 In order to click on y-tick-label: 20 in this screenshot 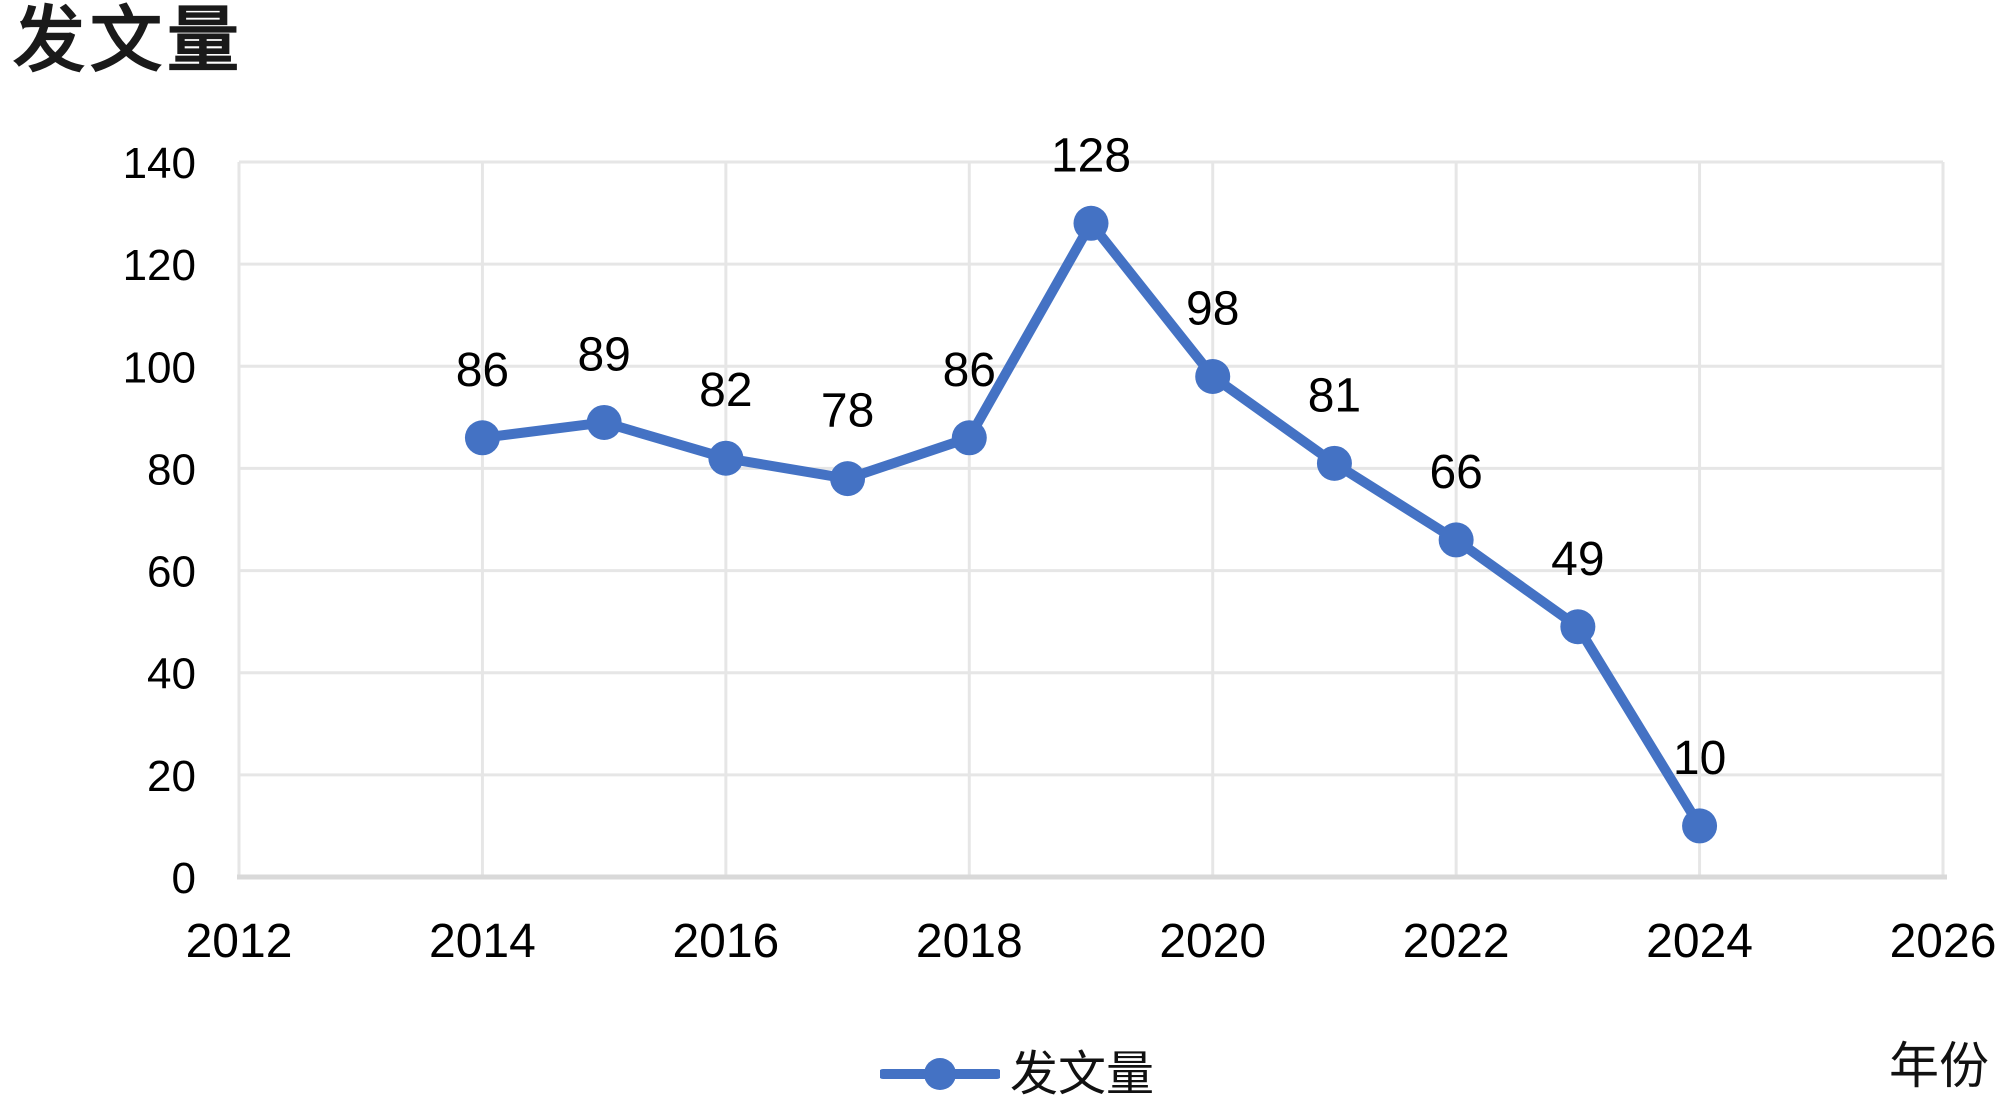, I will do `click(171, 776)`.